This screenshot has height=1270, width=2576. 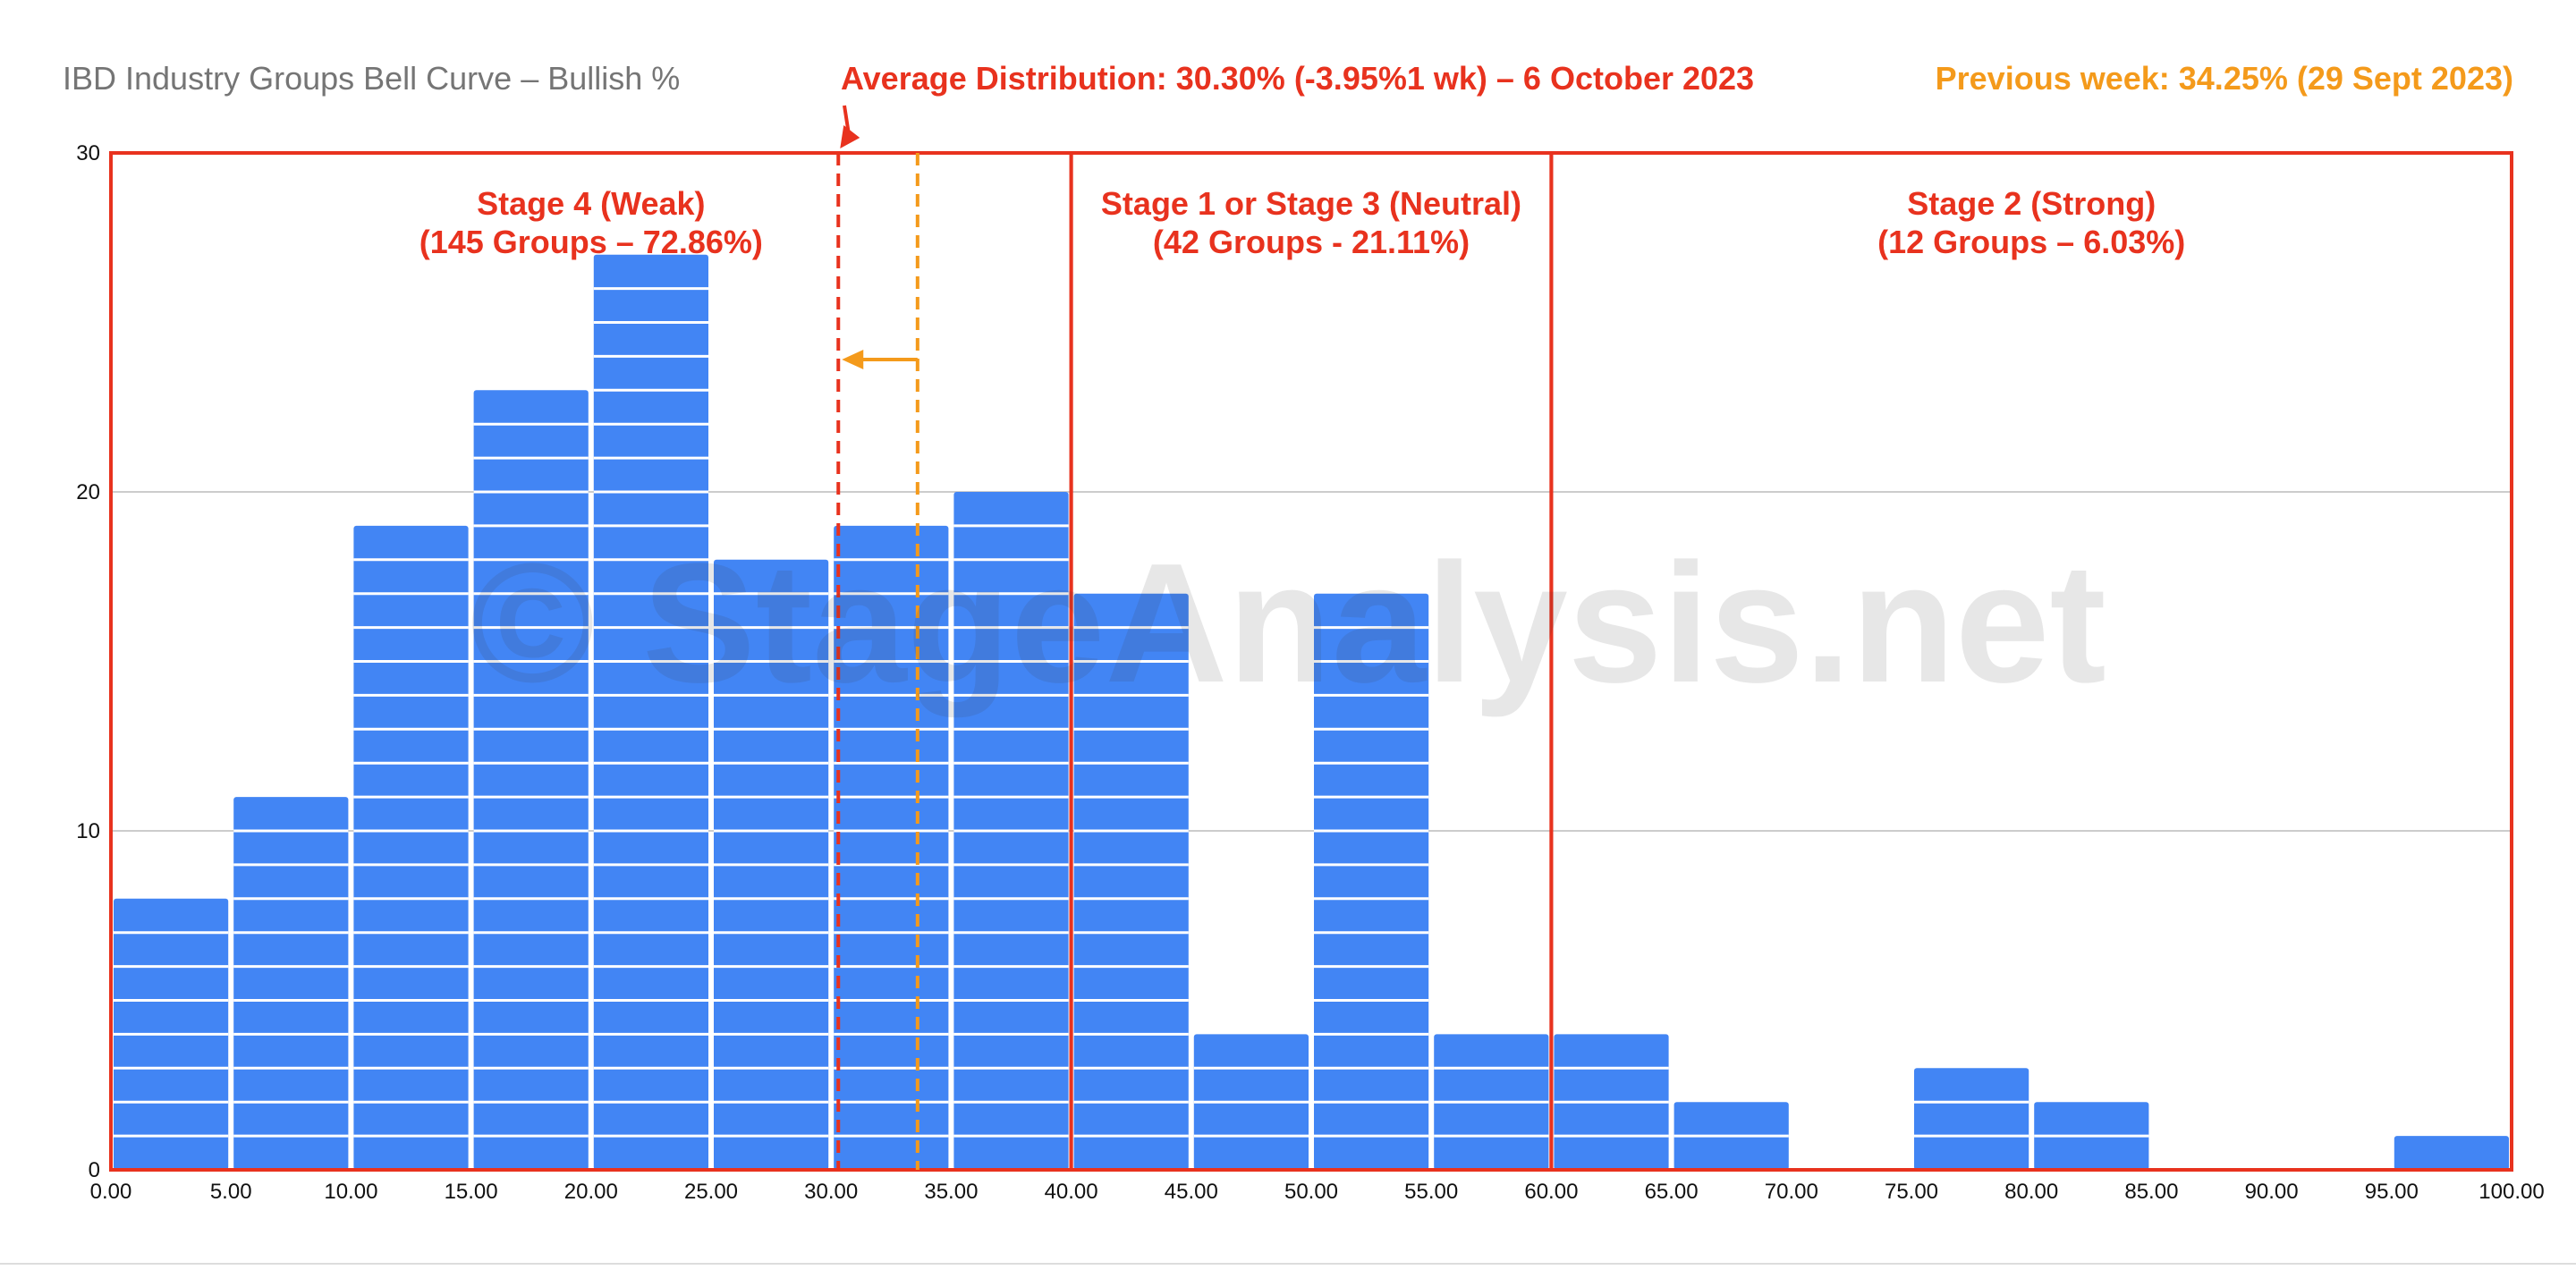 I want to click on x-tick-label: 80.00, so click(x=2031, y=1192).